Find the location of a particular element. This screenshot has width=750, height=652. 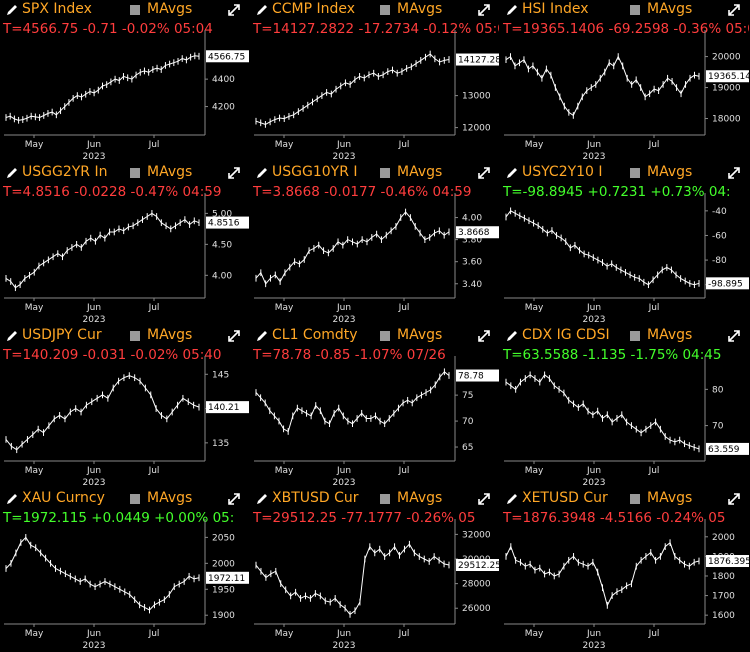

panel-header: XBTUSD Cur MAvgs is located at coordinates (374, 499).